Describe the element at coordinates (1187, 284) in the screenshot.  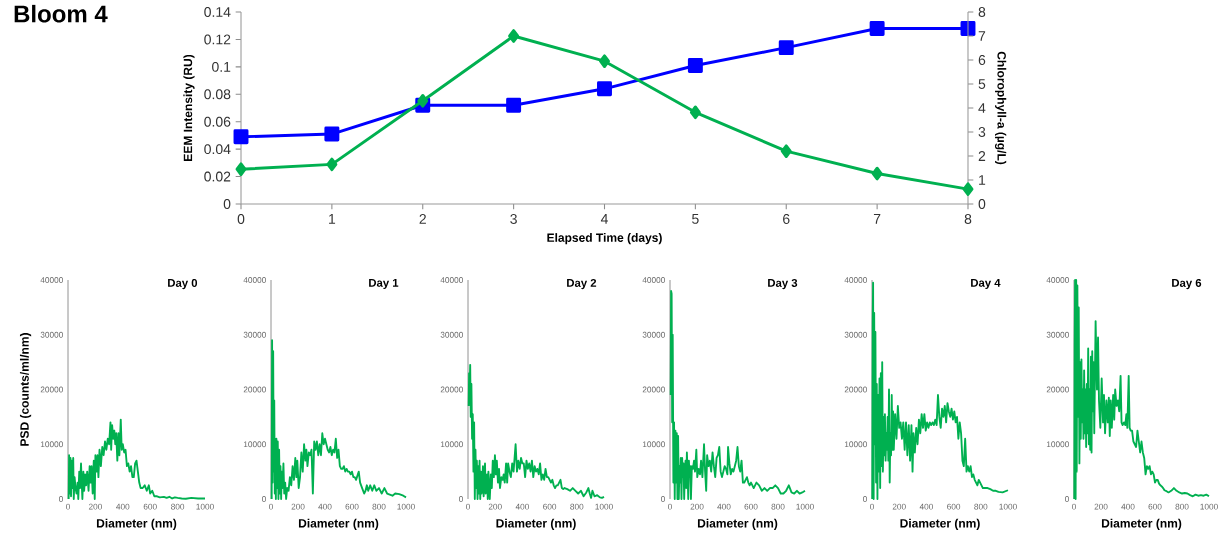
I see `chart-title: Day 6` at that location.